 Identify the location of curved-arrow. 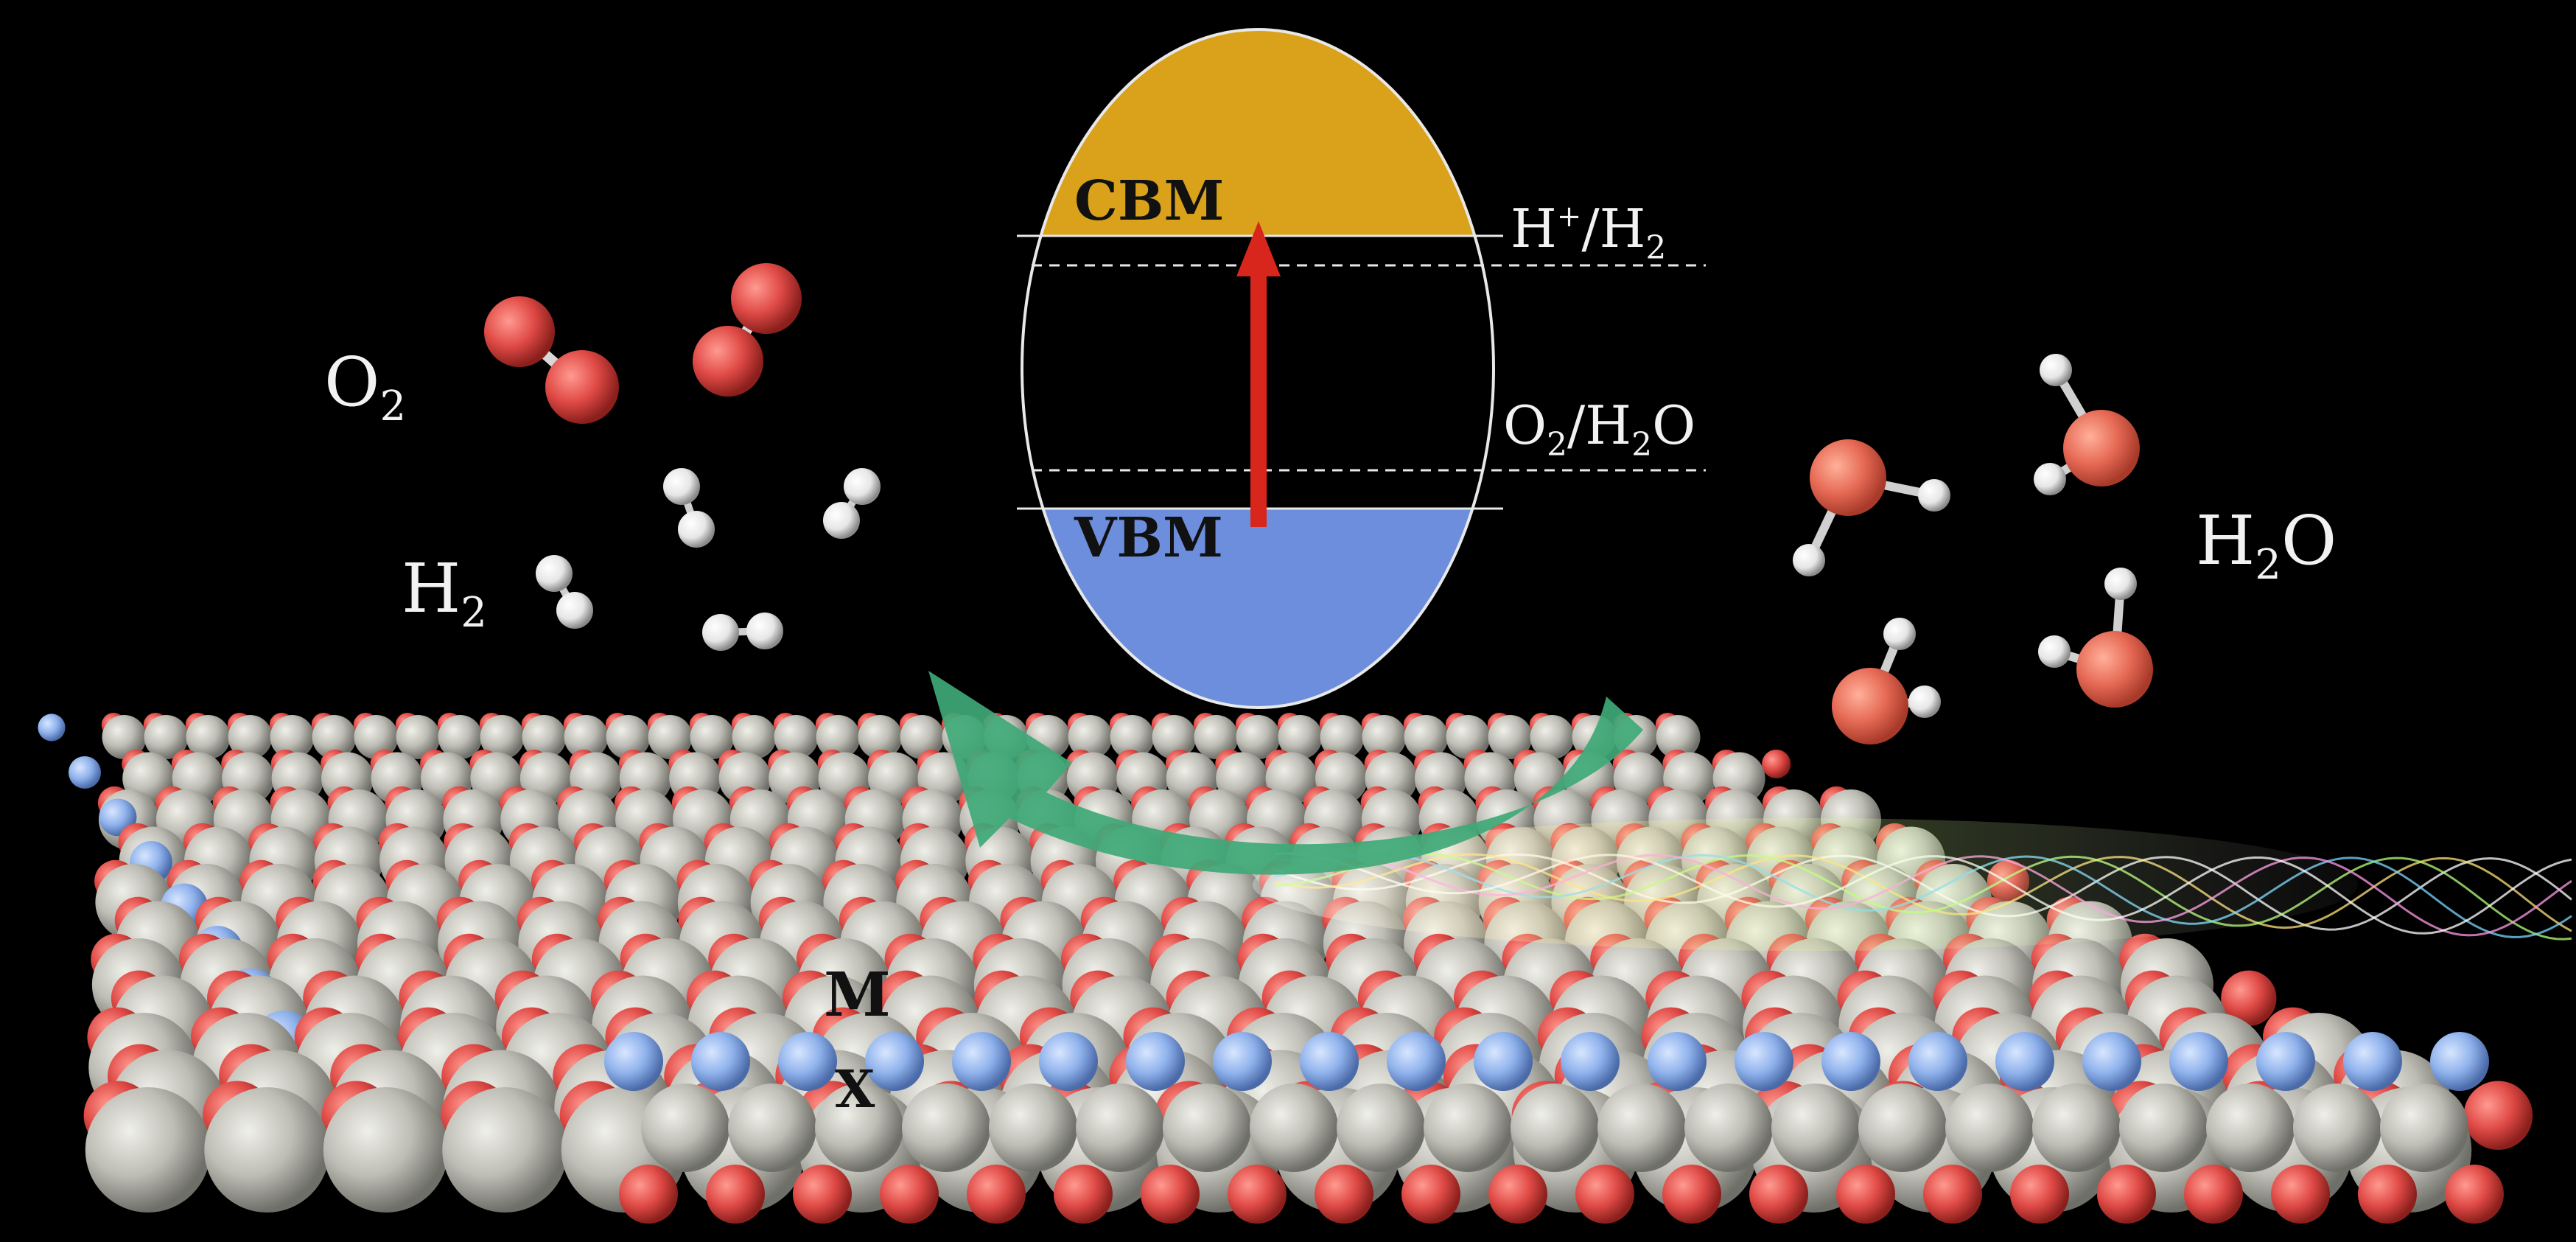
(1285, 773).